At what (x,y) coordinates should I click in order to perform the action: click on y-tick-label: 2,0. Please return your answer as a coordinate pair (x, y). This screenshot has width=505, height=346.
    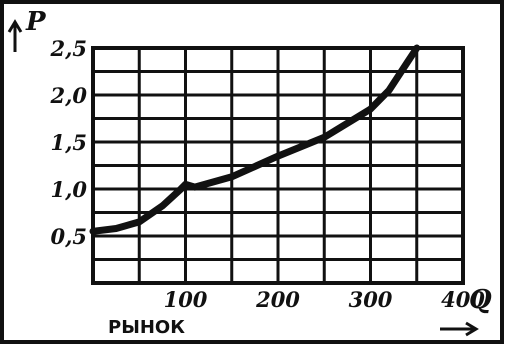
    Looking at the image, I should click on (68, 95).